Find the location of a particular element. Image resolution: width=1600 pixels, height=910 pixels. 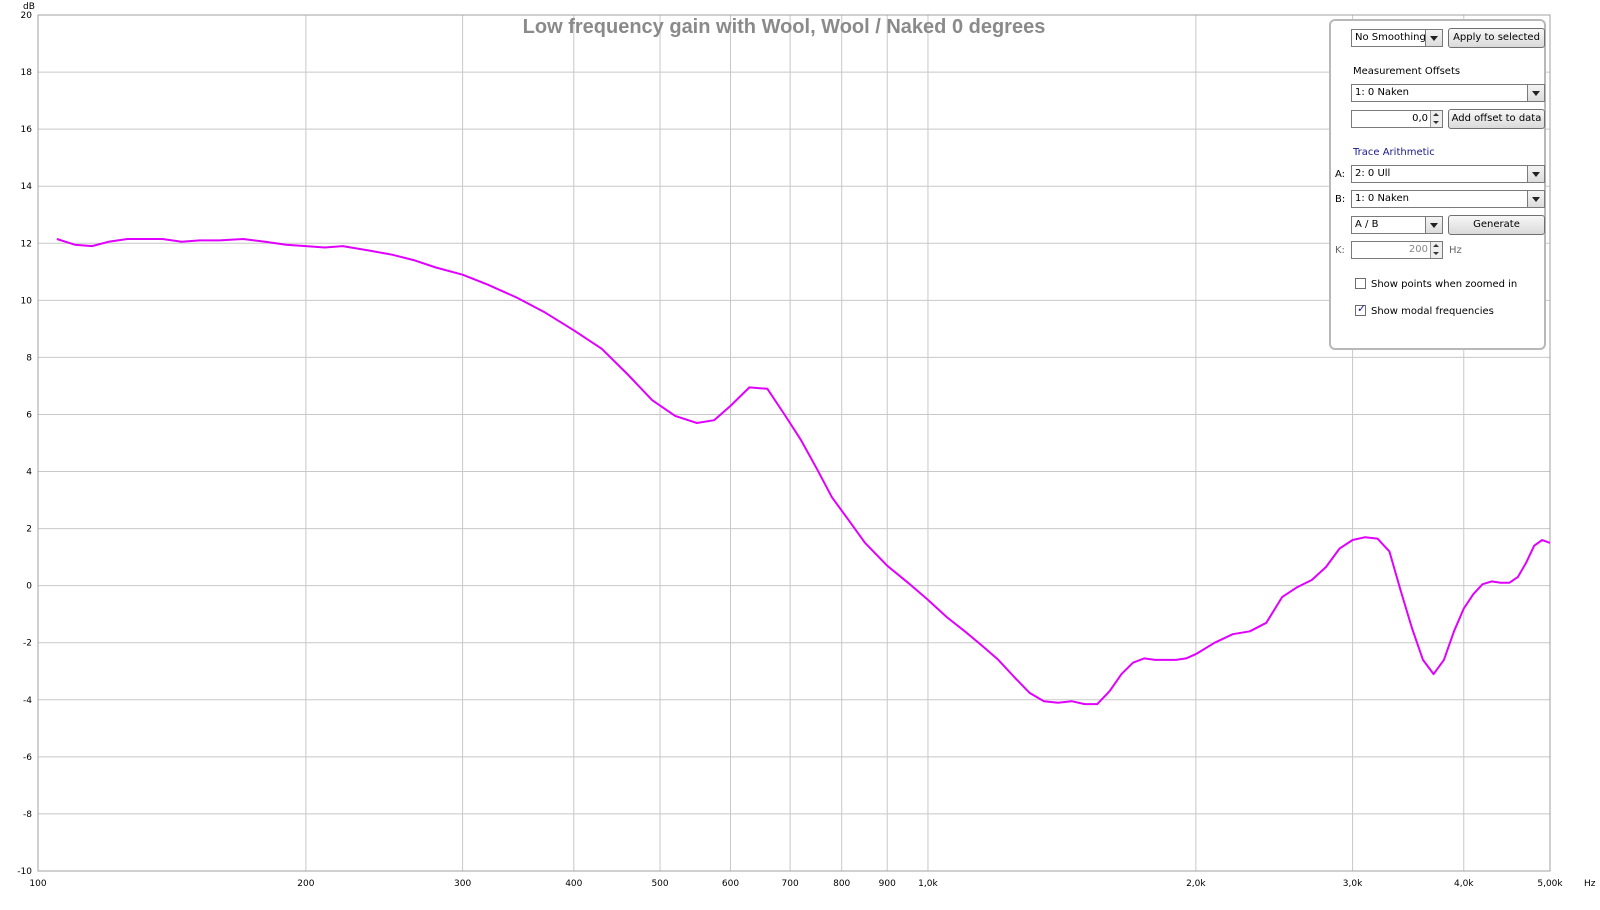

x-axis-unit: Hz is located at coordinates (1590, 884).